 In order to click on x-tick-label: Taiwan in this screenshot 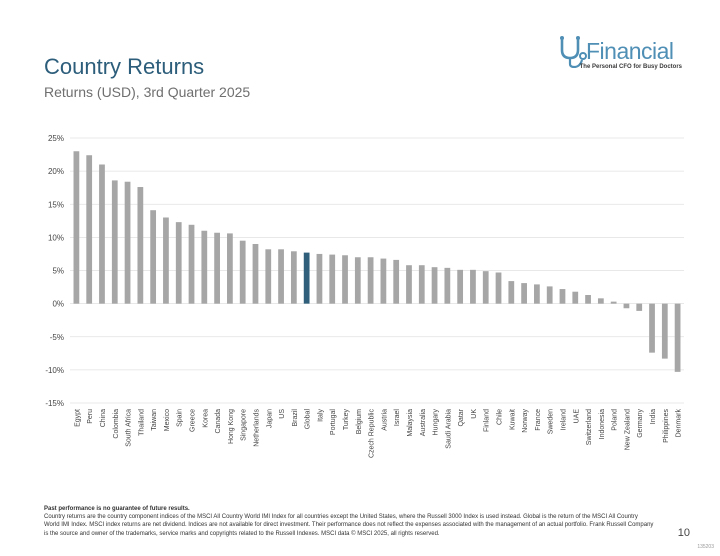, I will do `click(154, 420)`.